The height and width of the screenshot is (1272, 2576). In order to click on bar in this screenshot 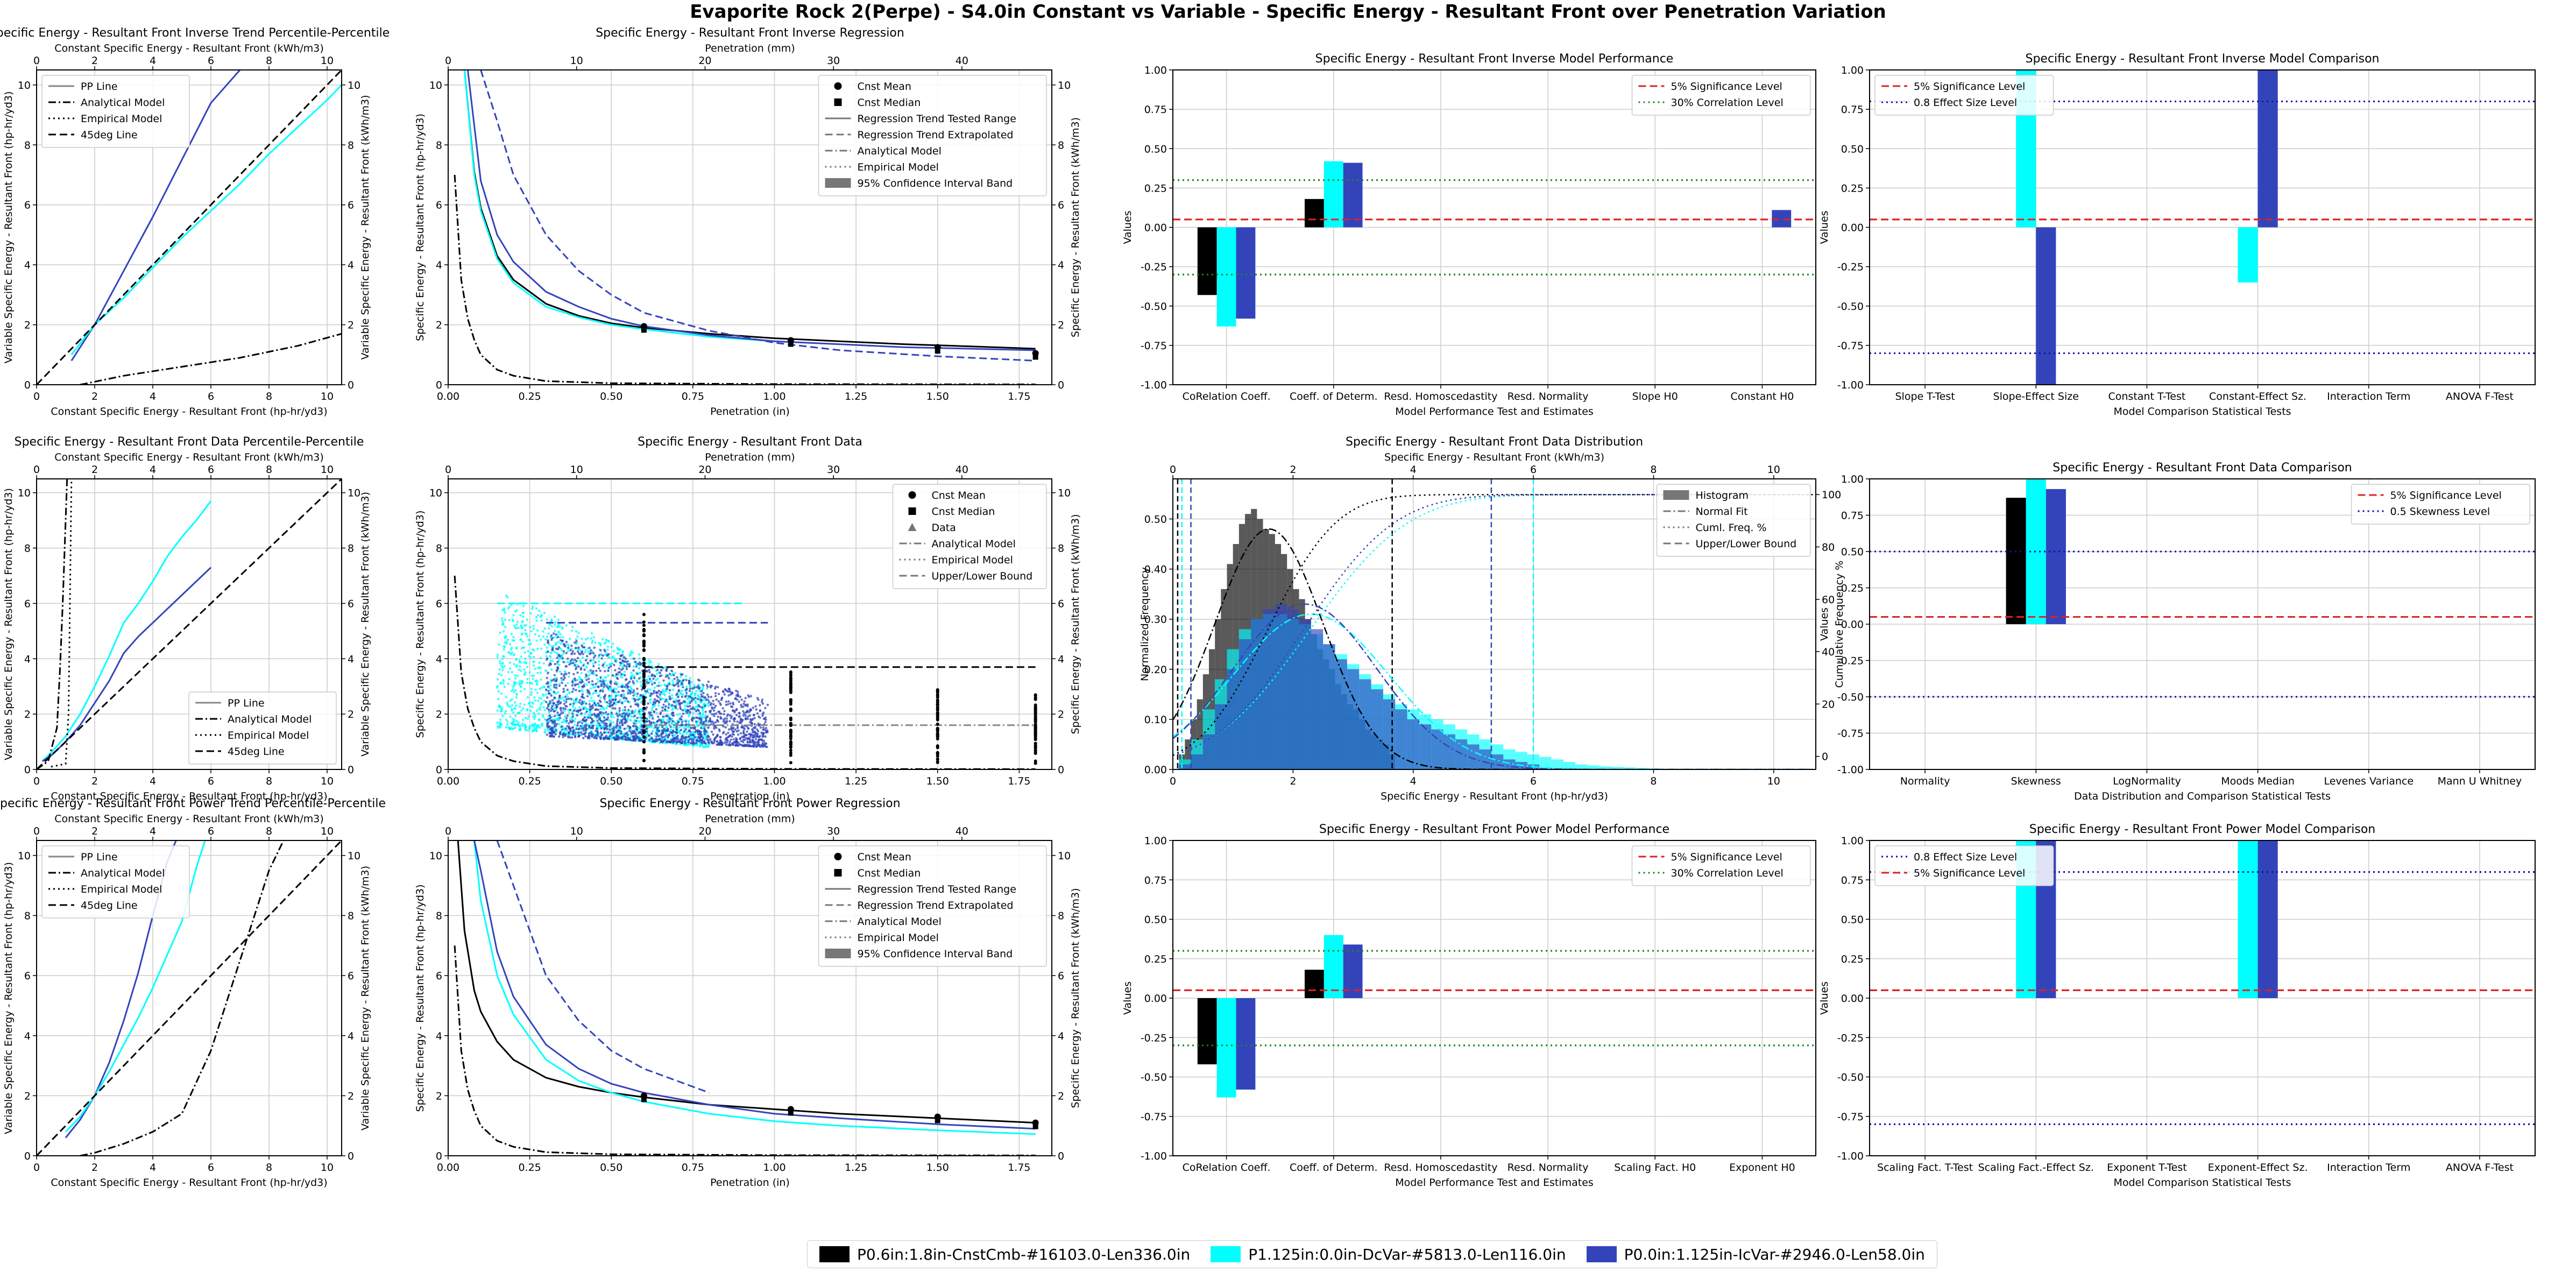, I will do `click(2267, 149)`.